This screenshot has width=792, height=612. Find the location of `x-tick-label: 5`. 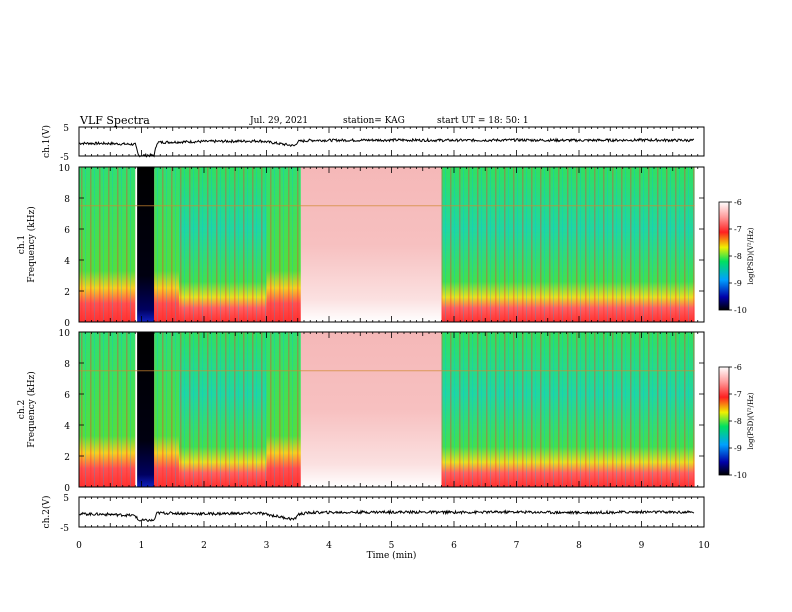

x-tick-label: 5 is located at coordinates (392, 546).